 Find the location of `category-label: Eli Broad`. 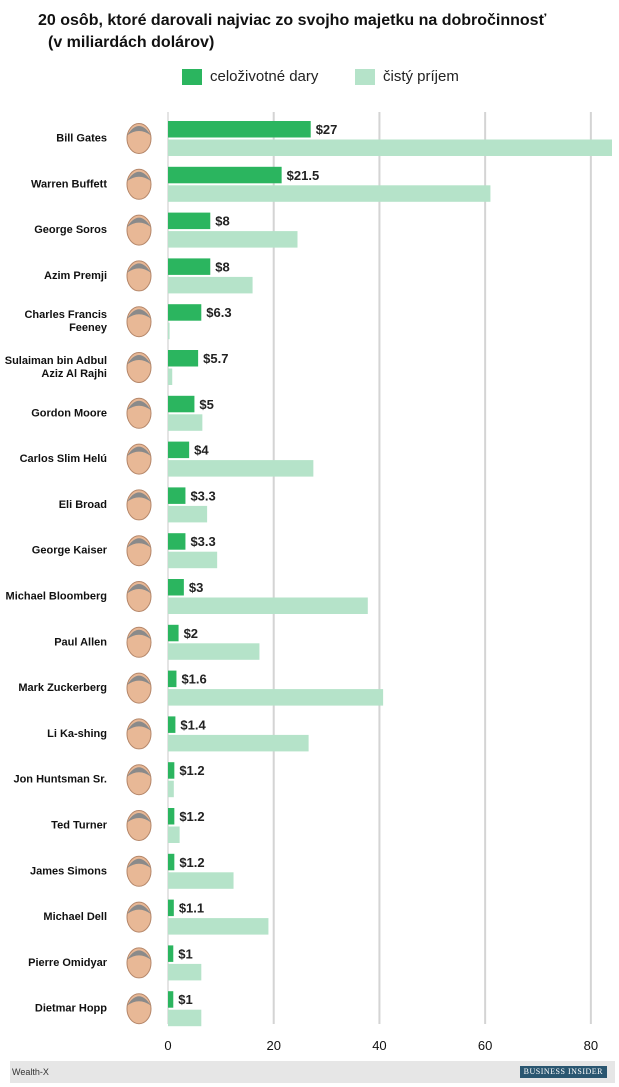

category-label: Eli Broad is located at coordinates (83, 505).